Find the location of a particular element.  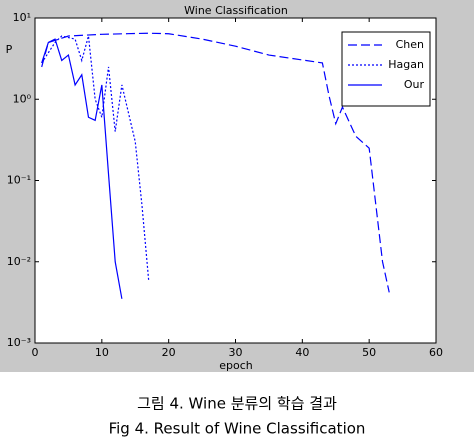

legend-label: Chen is located at coordinates (410, 44).